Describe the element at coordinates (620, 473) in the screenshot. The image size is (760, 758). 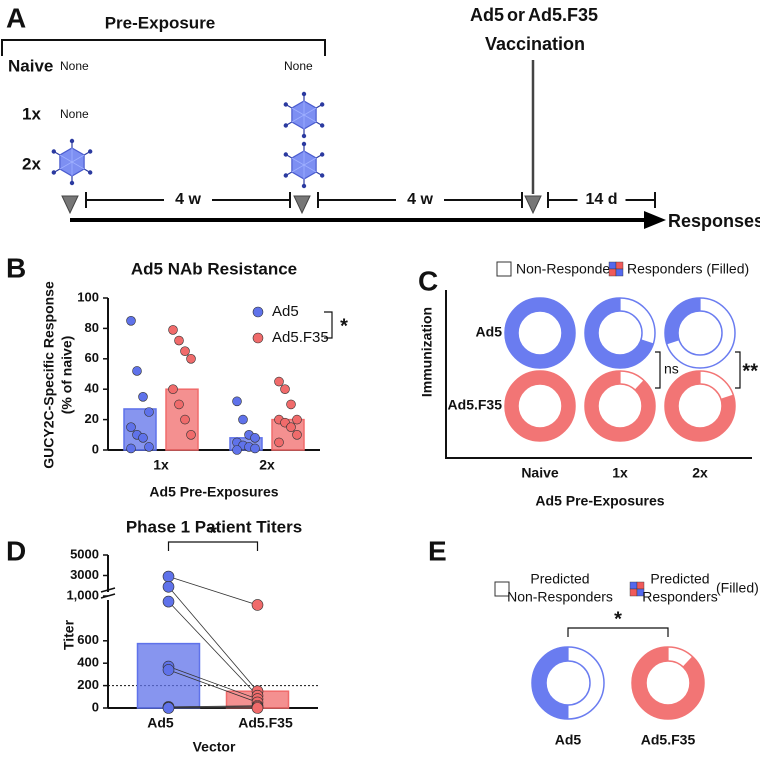
I see `x-tick-label: 1x` at that location.